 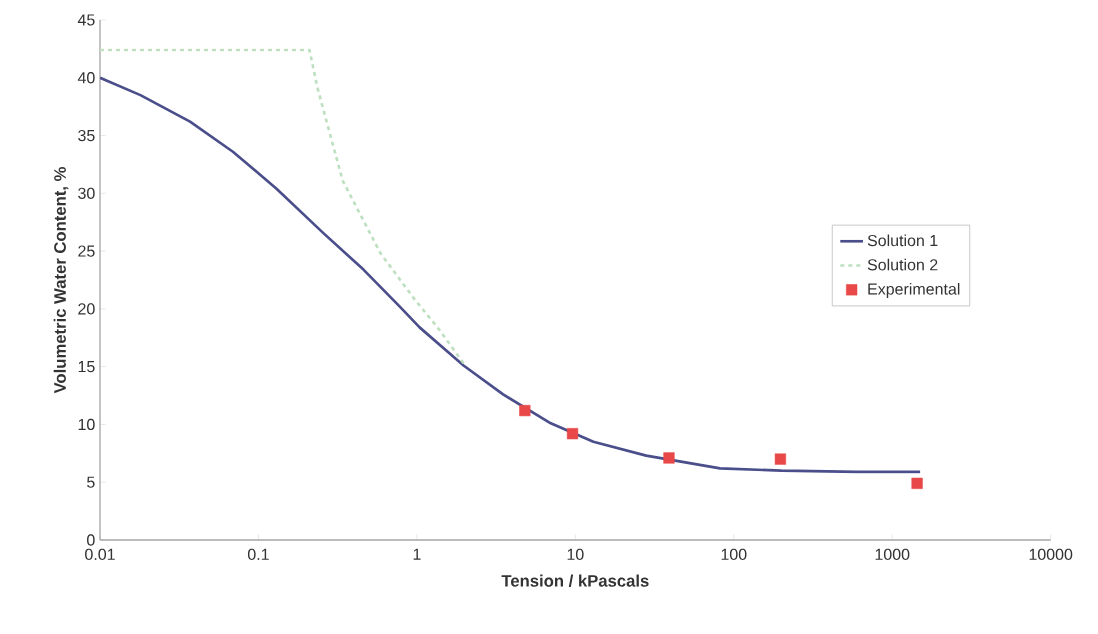 I want to click on y-axis-title: Volumetric Water Content, %, so click(x=61, y=280).